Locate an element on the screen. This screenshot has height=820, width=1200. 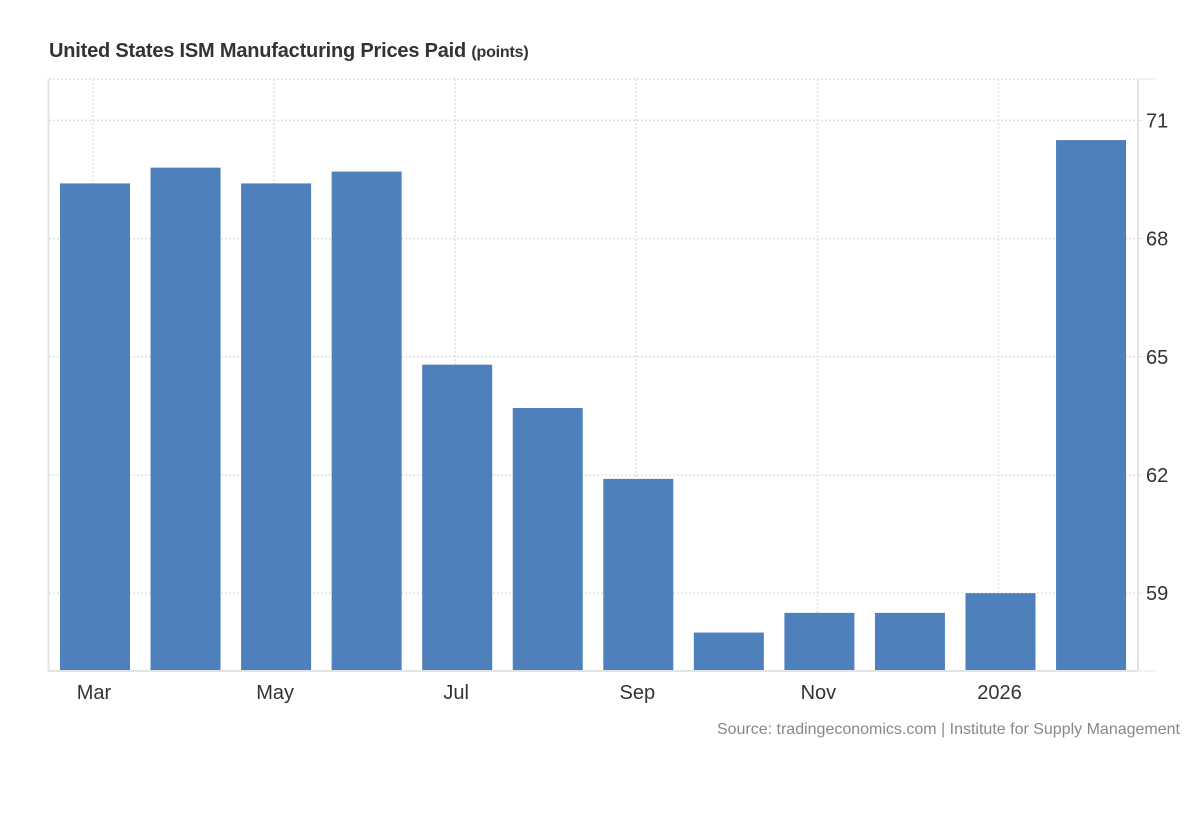
bar-feb-2026 is located at coordinates (1091, 405).